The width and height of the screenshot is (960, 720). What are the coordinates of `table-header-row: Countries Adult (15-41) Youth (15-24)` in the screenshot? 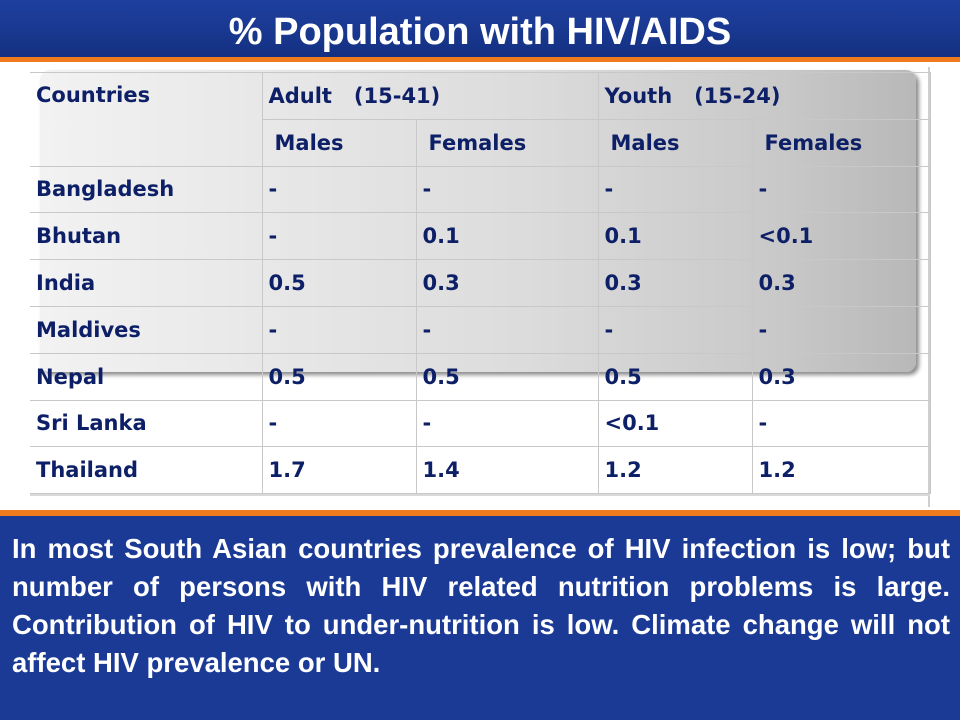 It's located at (480, 119).